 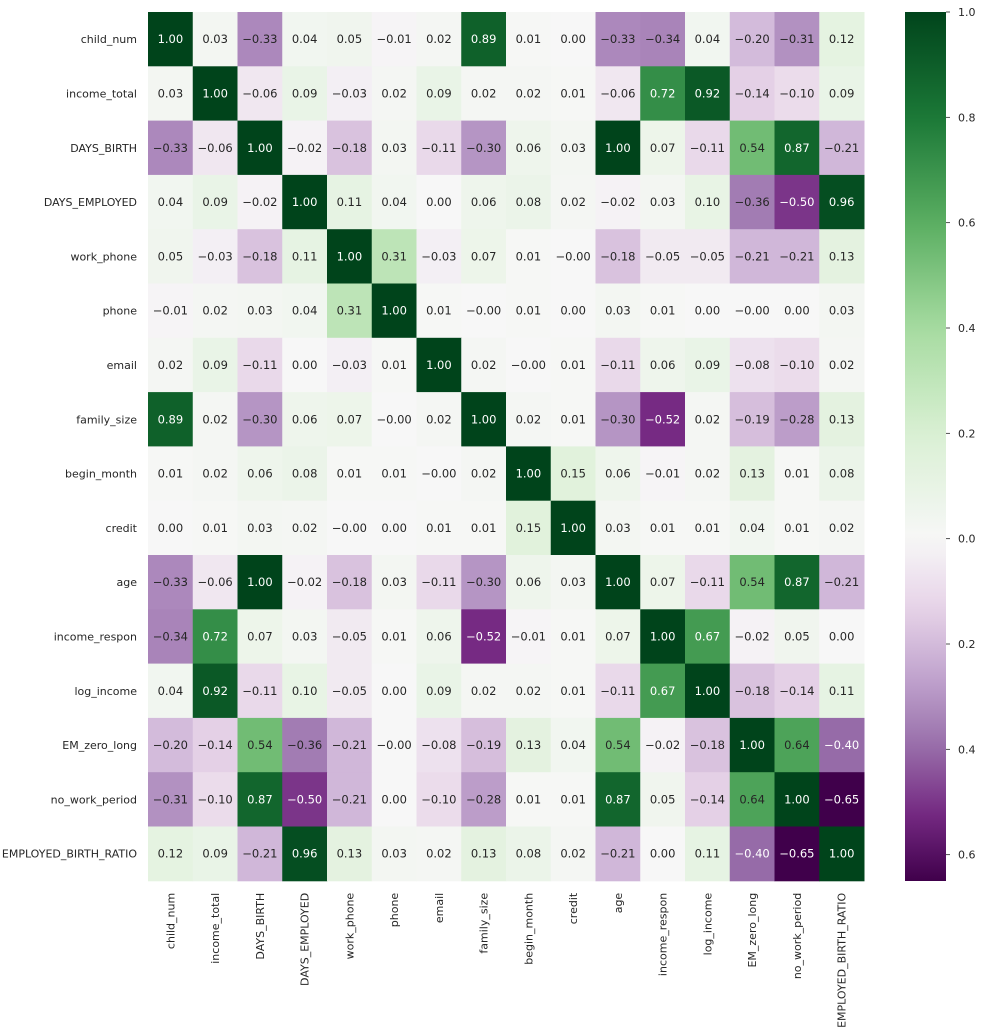 What do you see at coordinates (707, 745) in the screenshot?
I see `heatmap-cell-label: −0.18` at bounding box center [707, 745].